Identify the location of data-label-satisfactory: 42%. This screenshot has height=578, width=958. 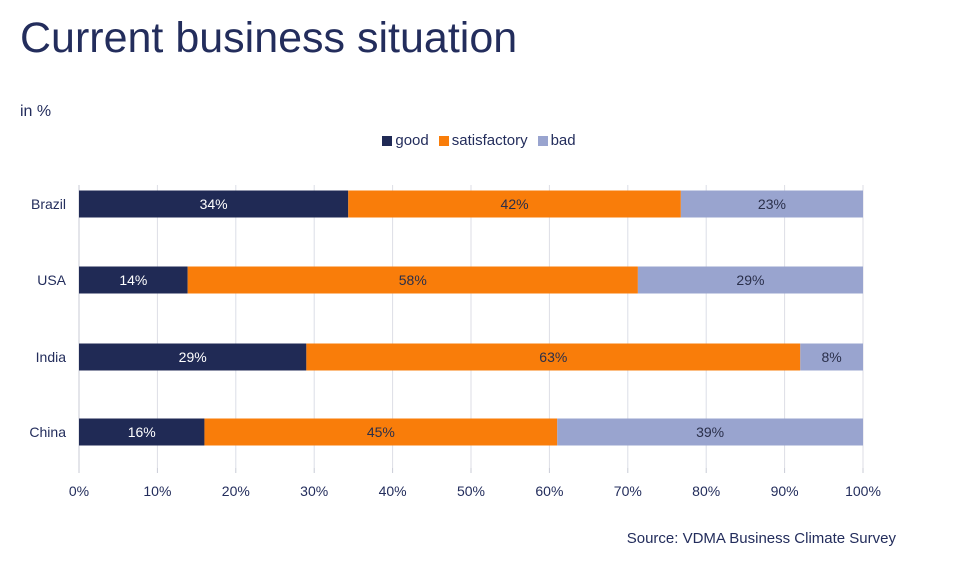
(515, 204).